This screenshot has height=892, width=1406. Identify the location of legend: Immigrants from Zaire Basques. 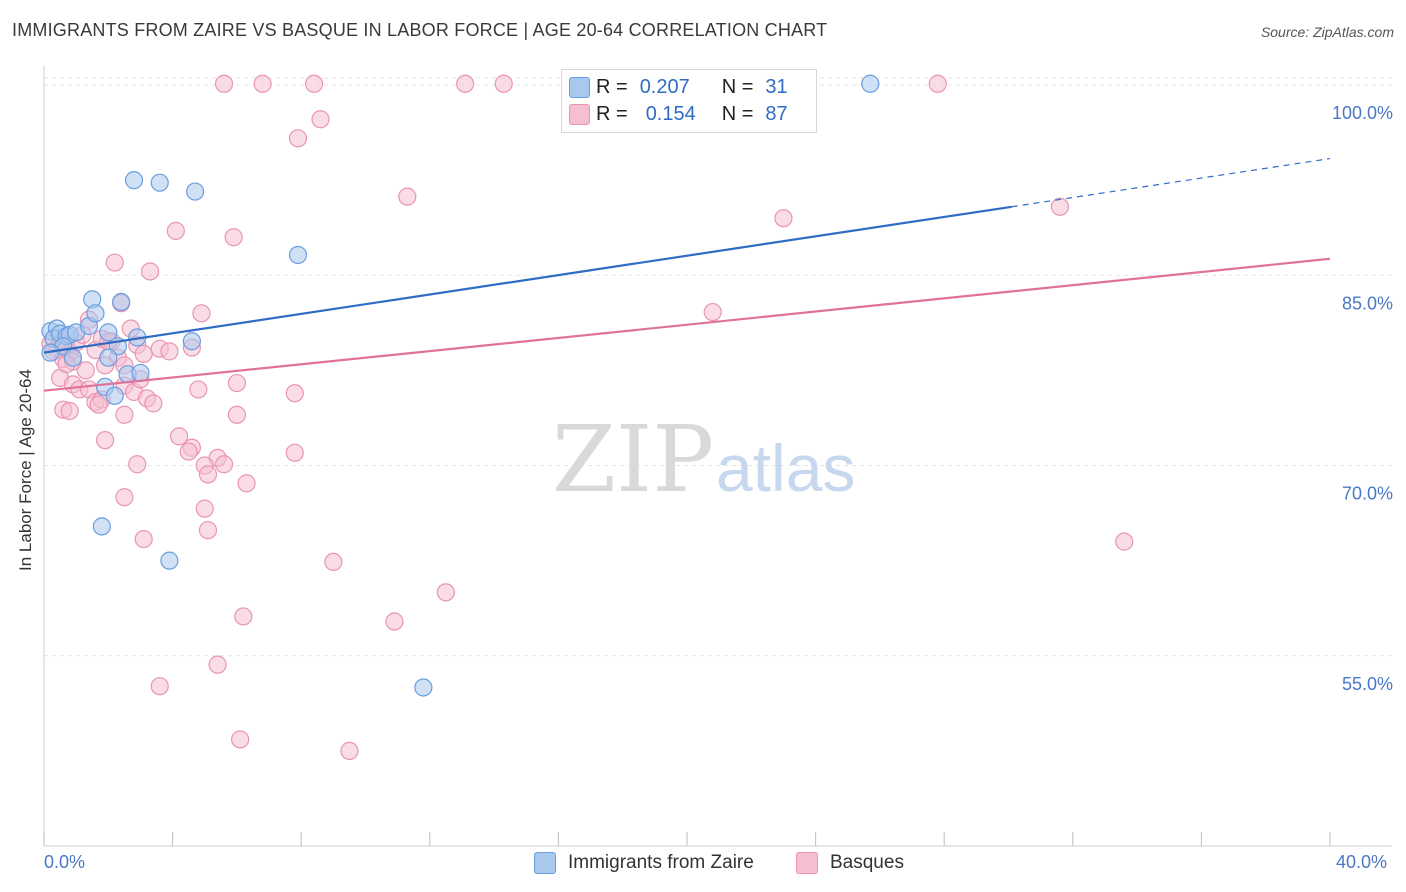
(703, 865).